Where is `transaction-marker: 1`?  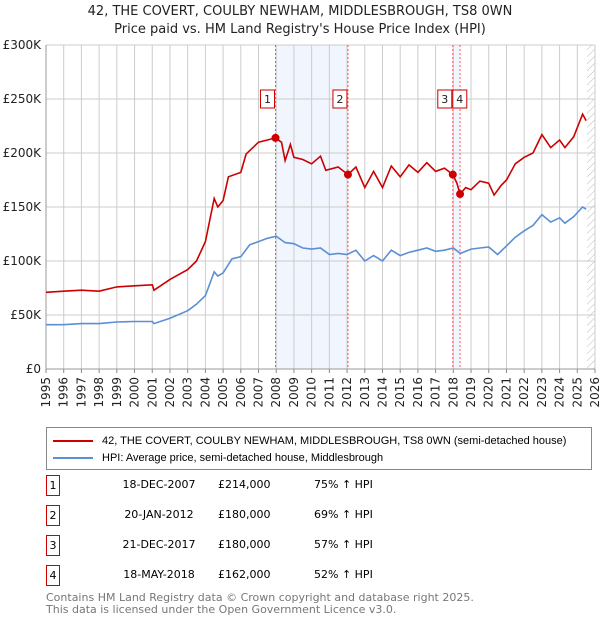 transaction-marker: 1 is located at coordinates (53, 485).